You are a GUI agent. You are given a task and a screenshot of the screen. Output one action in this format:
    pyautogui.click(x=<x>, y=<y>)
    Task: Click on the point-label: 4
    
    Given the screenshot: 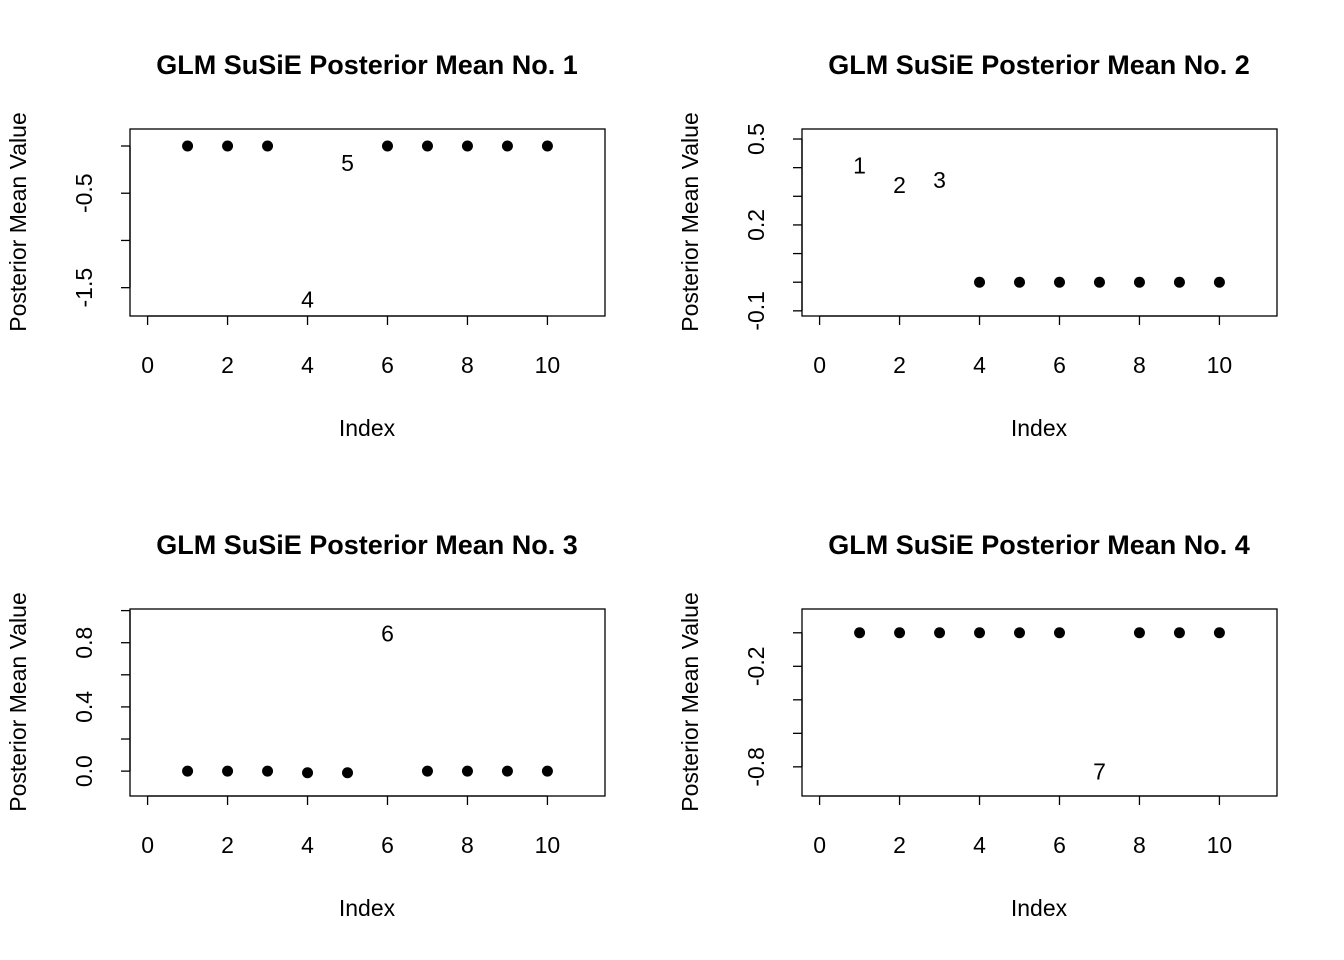 What is the action you would take?
    pyautogui.click(x=307, y=300)
    